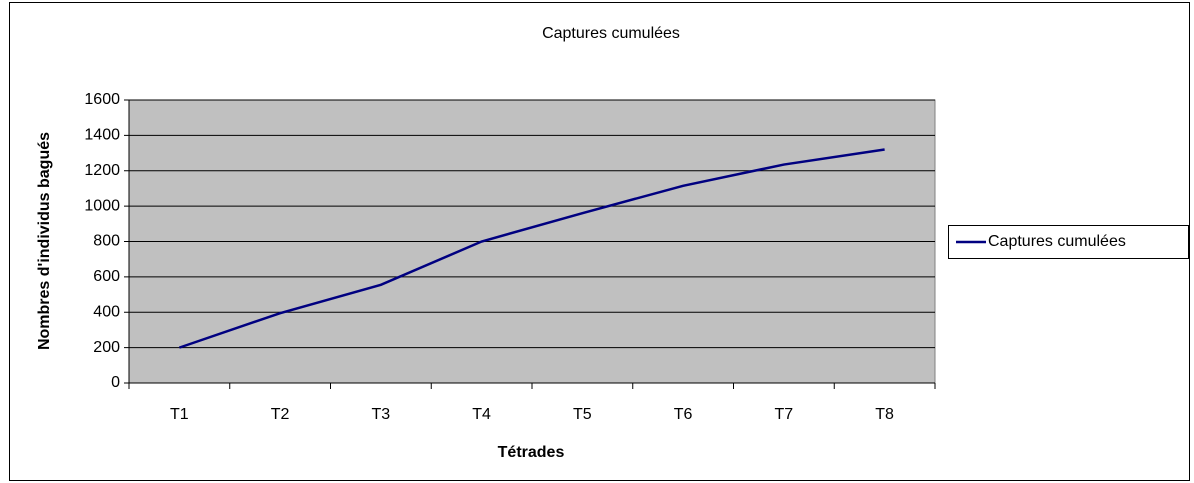 The width and height of the screenshot is (1194, 483). I want to click on legend-box, so click(1068, 242).